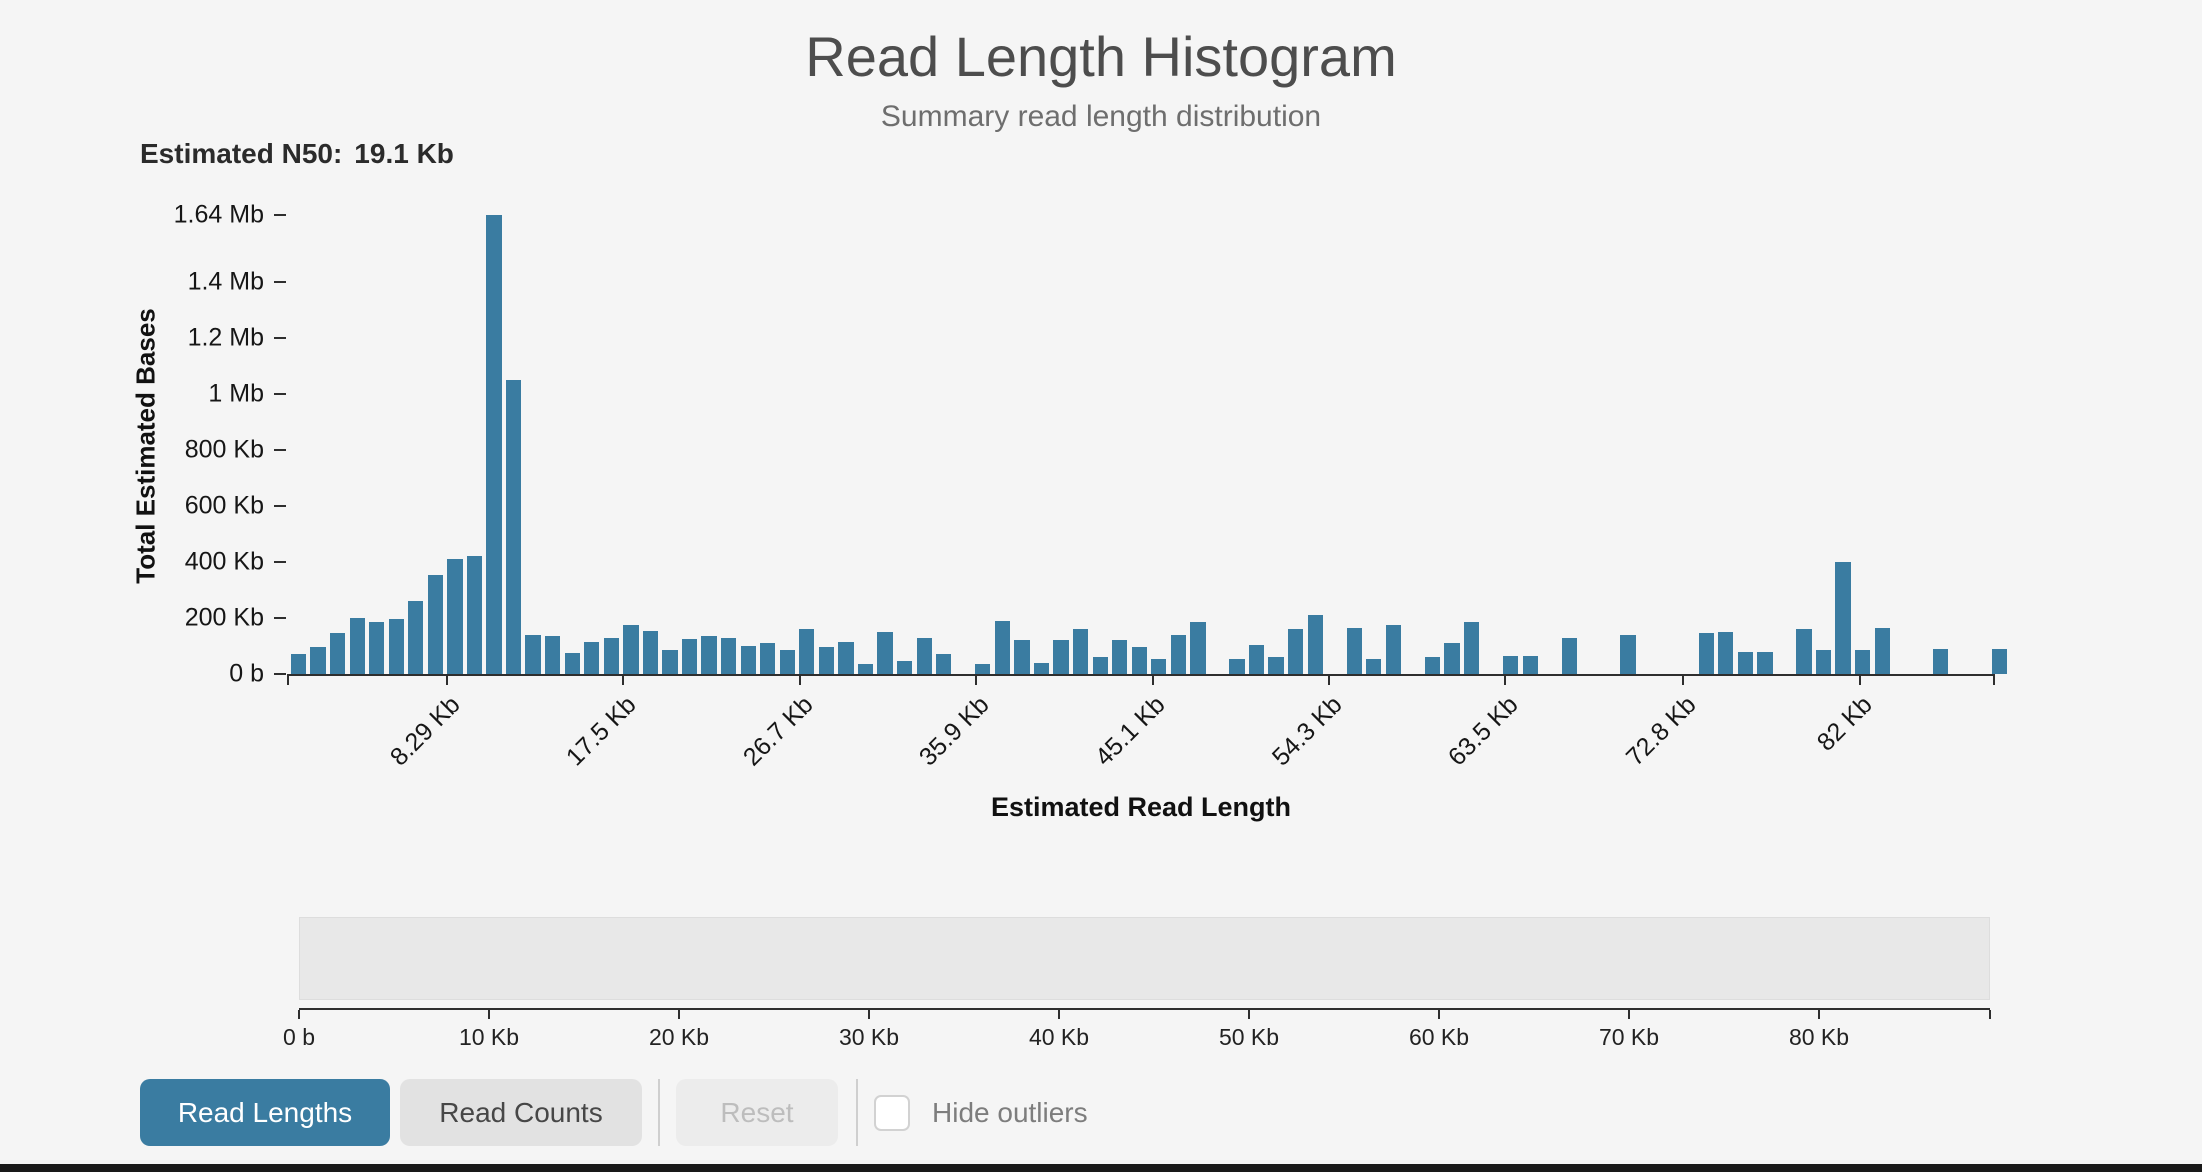 This screenshot has width=2202, height=1172. What do you see at coordinates (218, 214) in the screenshot?
I see `y-tick-label: 1.64 Mb` at bounding box center [218, 214].